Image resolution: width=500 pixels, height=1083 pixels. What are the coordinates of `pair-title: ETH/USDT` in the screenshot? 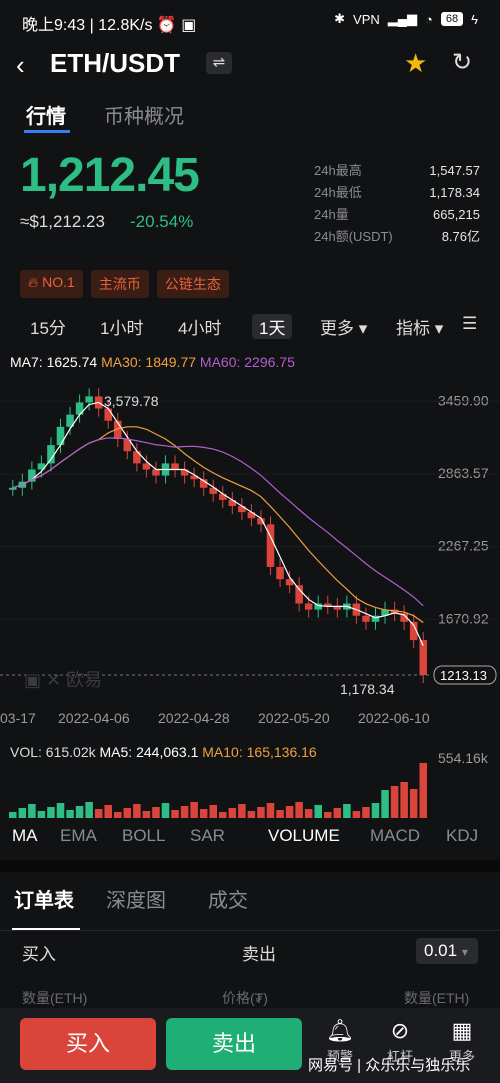 It's located at (115, 63).